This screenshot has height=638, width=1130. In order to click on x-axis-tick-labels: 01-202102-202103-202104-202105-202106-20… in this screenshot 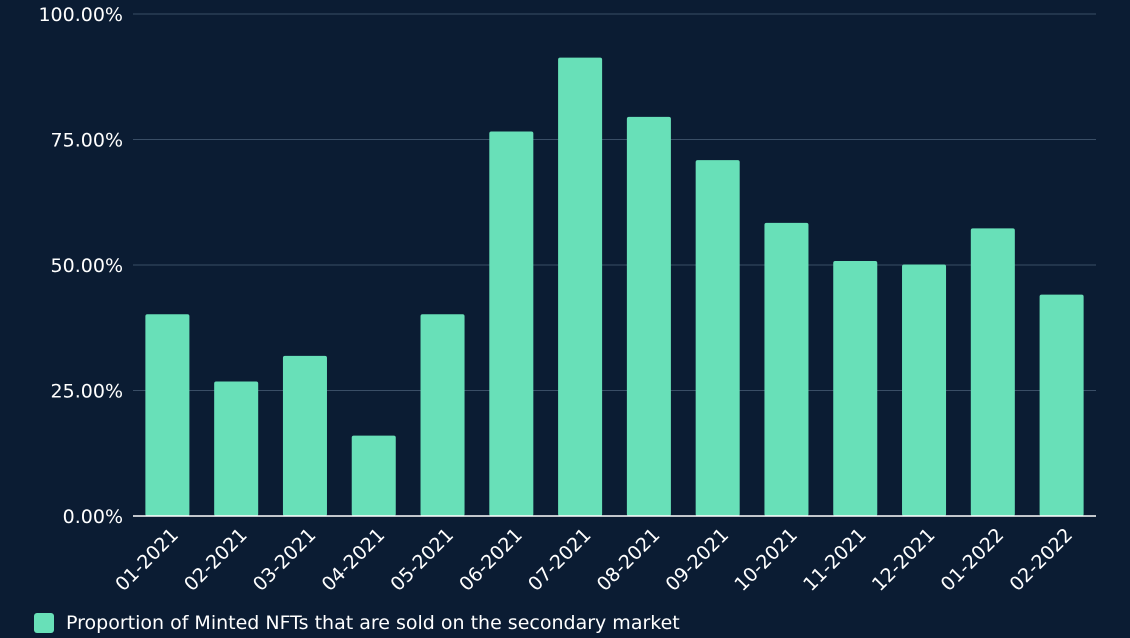, I will do `click(594, 560)`.